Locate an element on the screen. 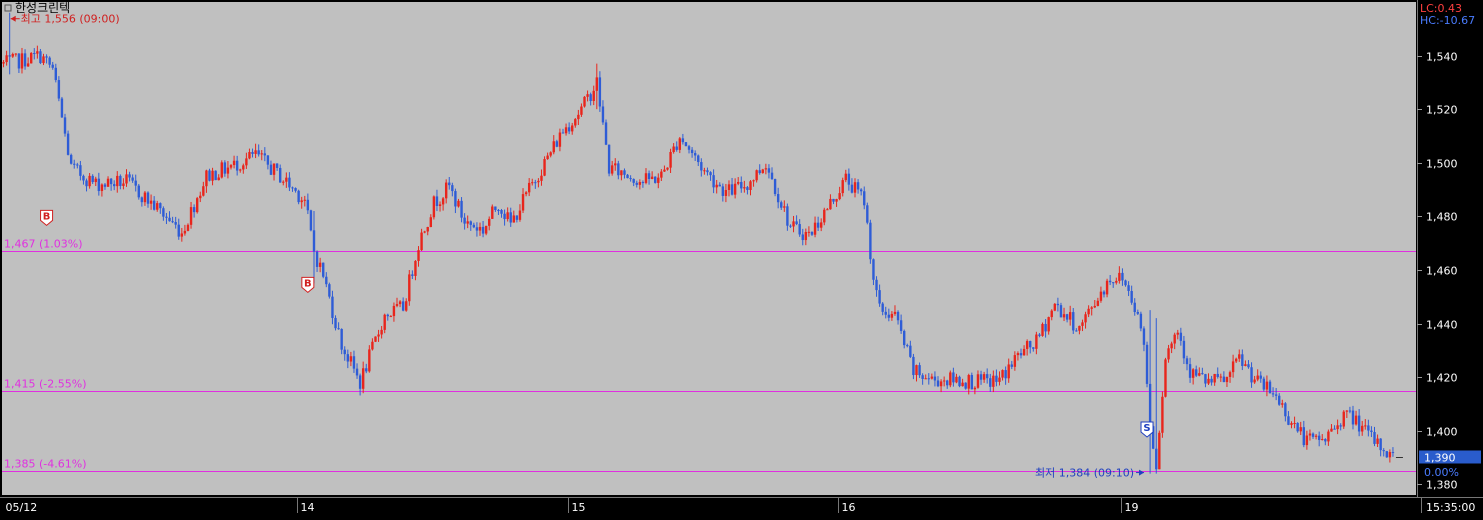 The height and width of the screenshot is (520, 1483). high-arrow-head is located at coordinates (13, 18).